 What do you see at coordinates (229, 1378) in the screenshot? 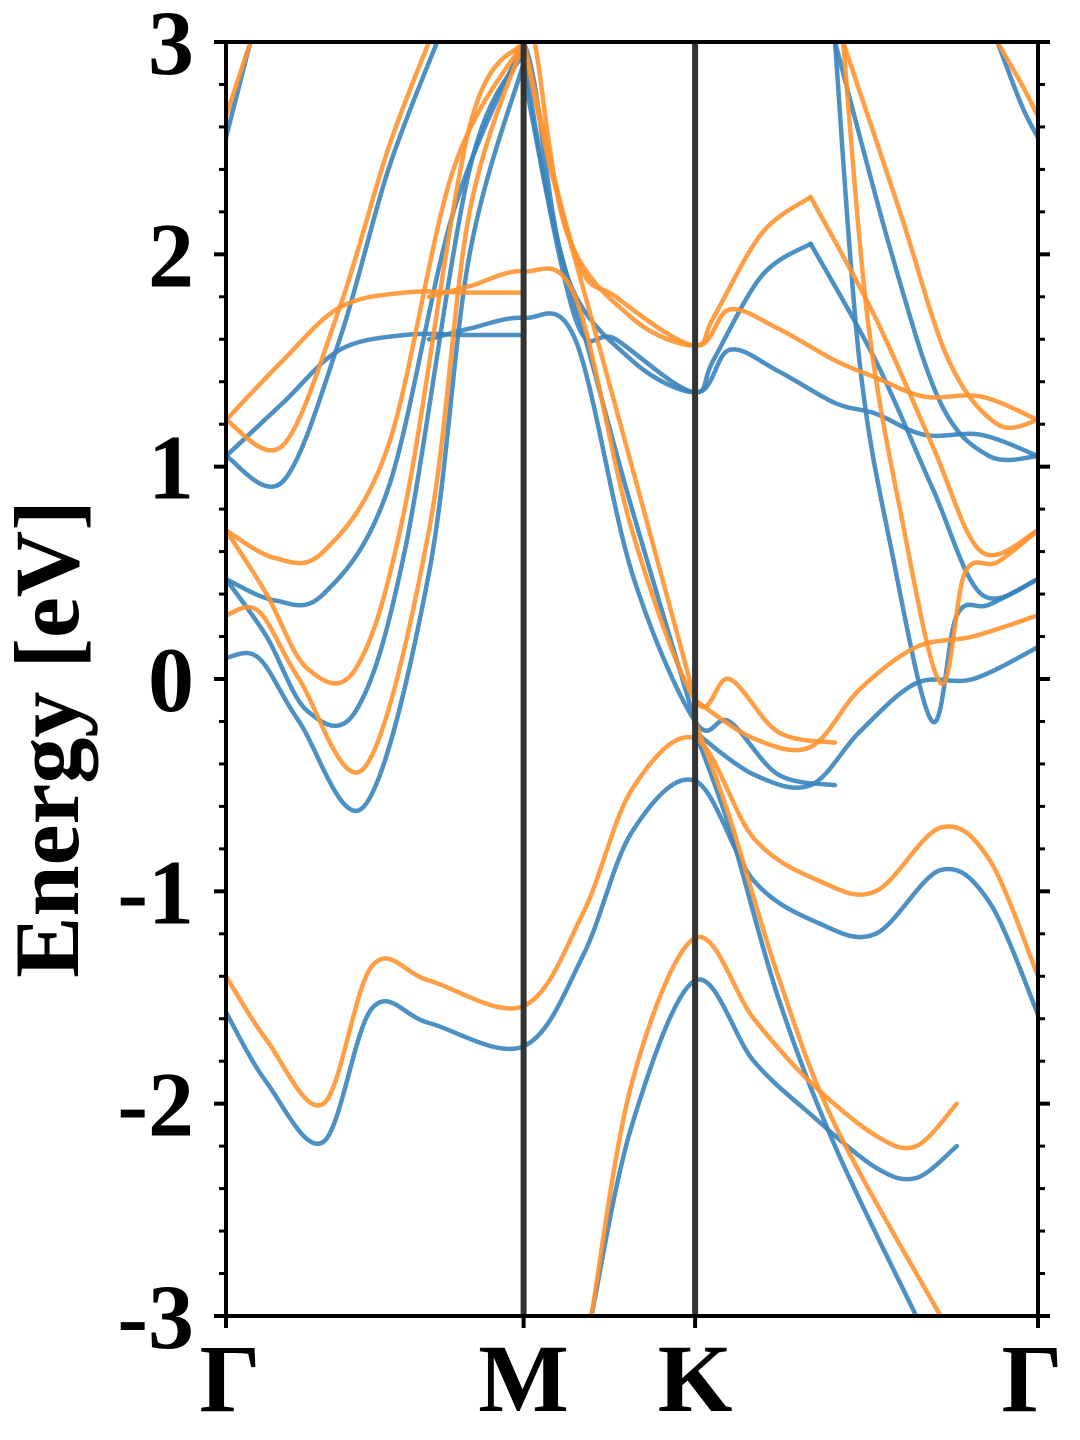
I see `x-tick-label-1: Γ` at bounding box center [229, 1378].